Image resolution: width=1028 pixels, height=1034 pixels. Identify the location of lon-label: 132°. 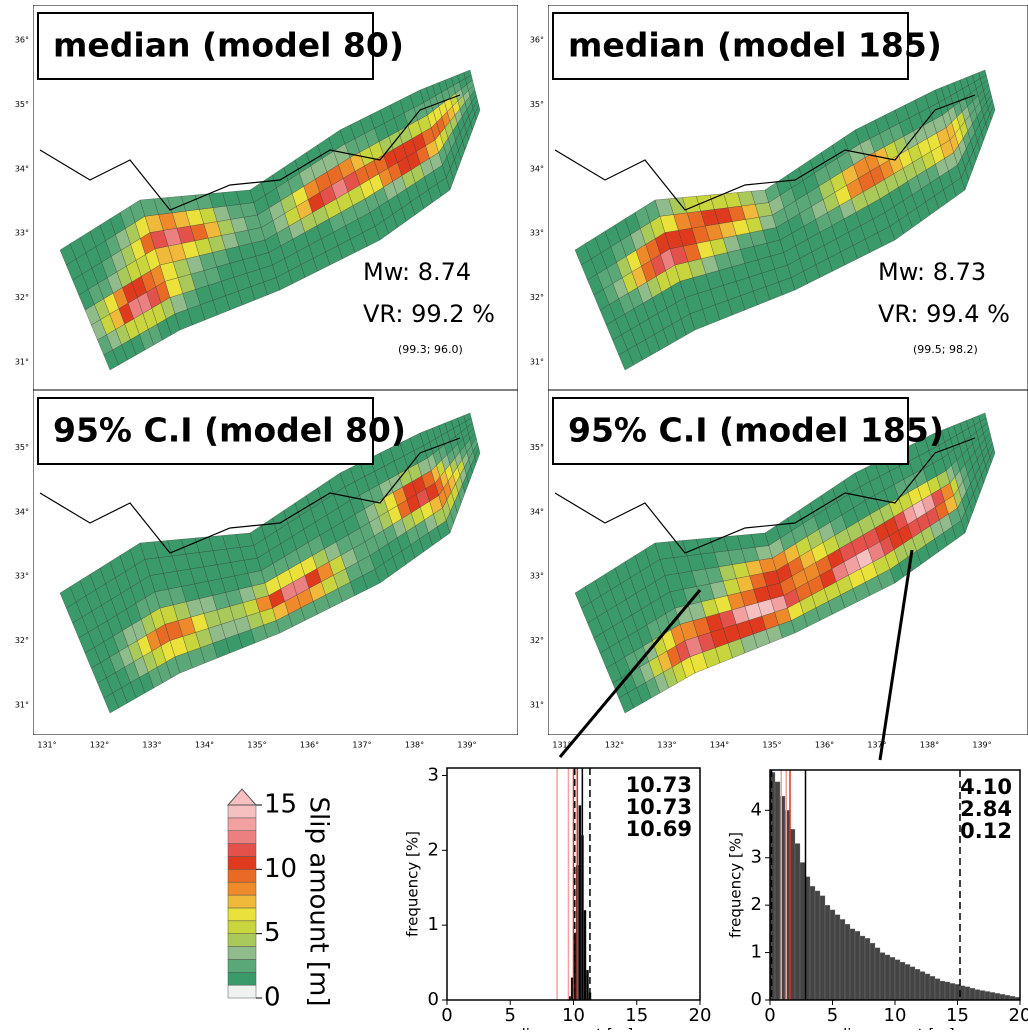
(99, 745).